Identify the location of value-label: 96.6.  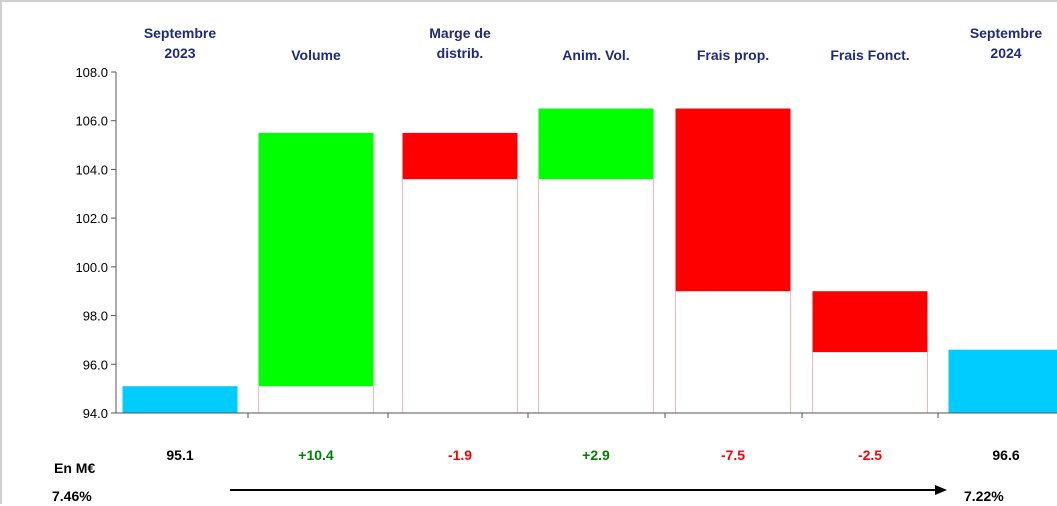
(1005, 455).